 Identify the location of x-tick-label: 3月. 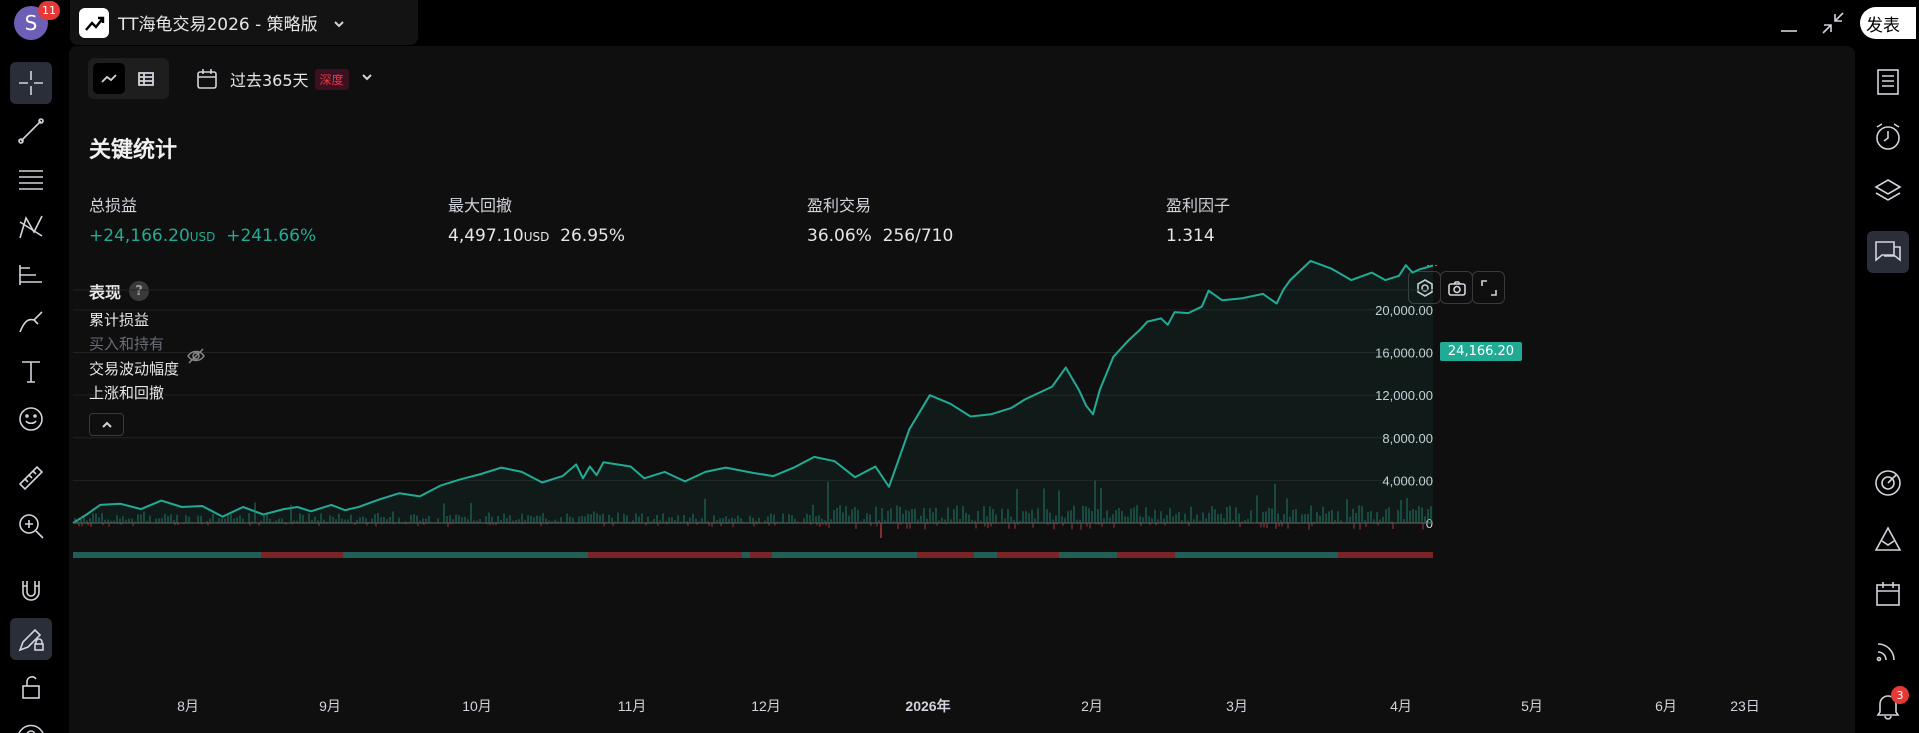
(1237, 706).